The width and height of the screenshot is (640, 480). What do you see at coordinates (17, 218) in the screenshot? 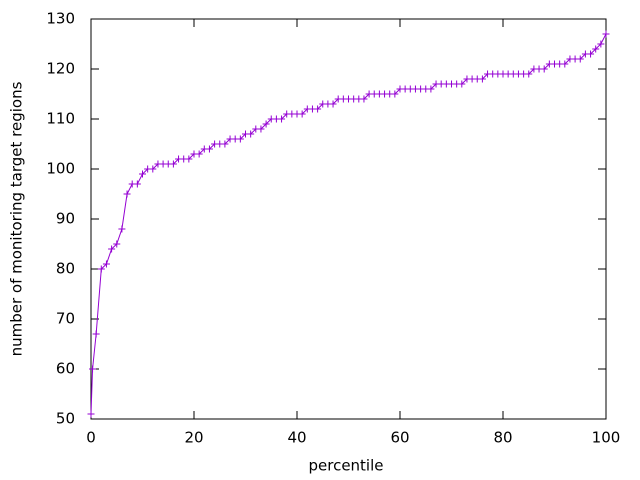
I see `y-axis-label: number of monitoring target regions` at bounding box center [17, 218].